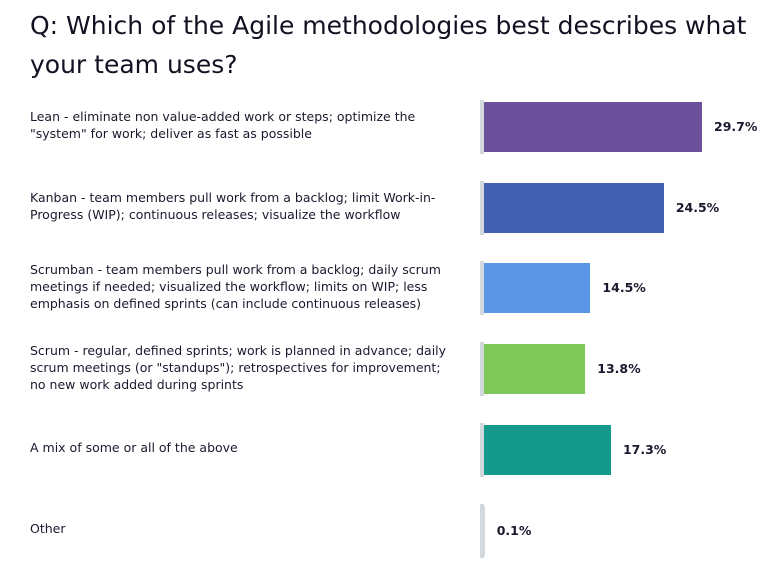 This screenshot has height=573, width=780. Describe the element at coordinates (619, 369) in the screenshot. I see `value-label: 13.8%` at that location.